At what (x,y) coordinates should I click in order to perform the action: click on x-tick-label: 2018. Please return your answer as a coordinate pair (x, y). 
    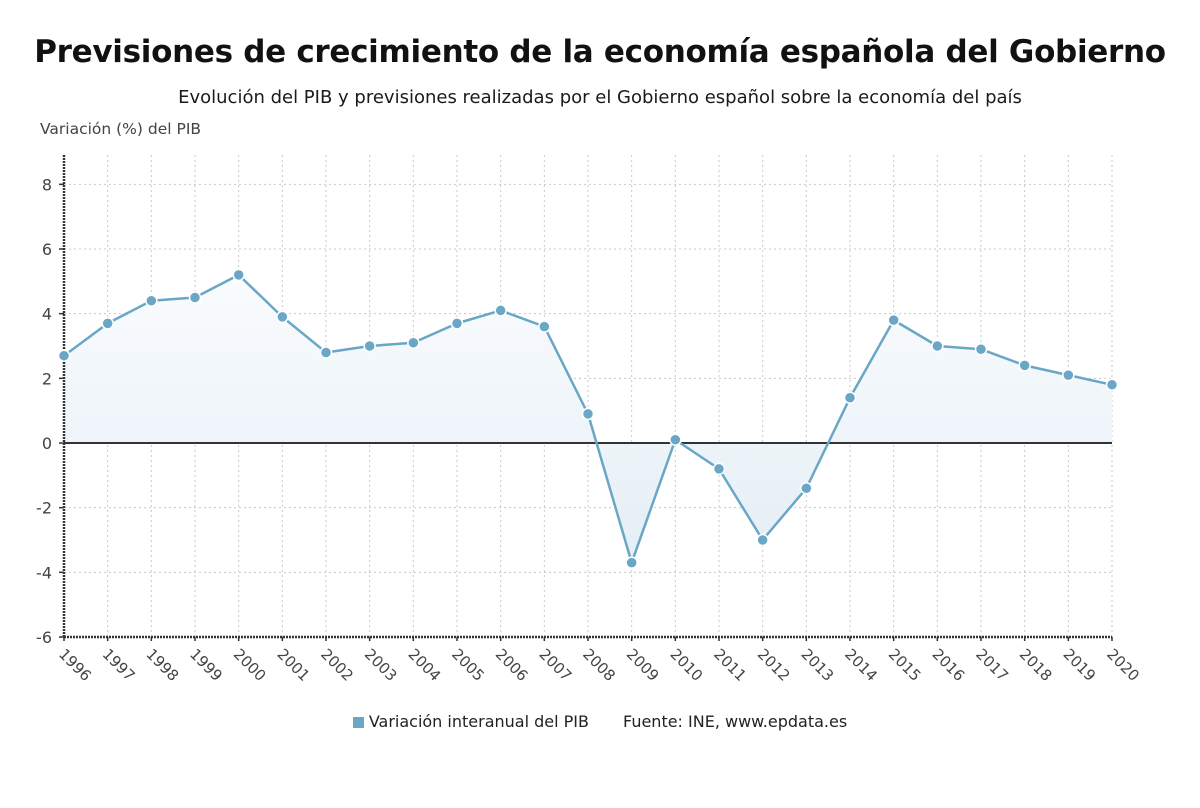
    Looking at the image, I should click on (1036, 665).